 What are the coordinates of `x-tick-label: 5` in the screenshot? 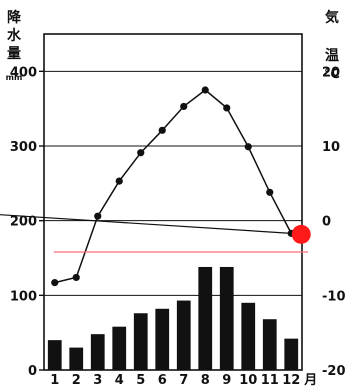 It's located at (140, 380).